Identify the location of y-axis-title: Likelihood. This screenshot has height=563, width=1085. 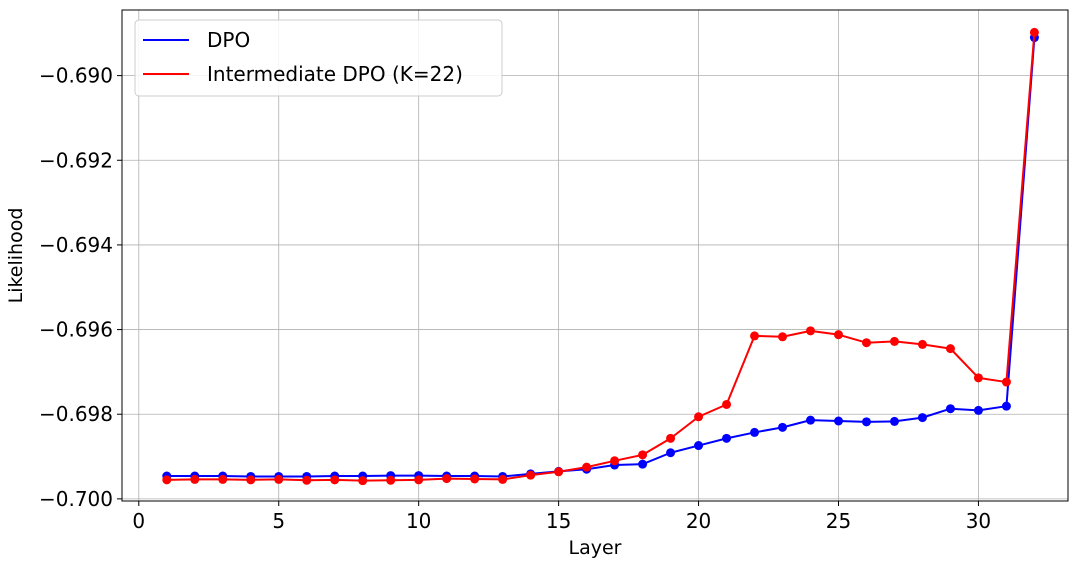
(16, 256).